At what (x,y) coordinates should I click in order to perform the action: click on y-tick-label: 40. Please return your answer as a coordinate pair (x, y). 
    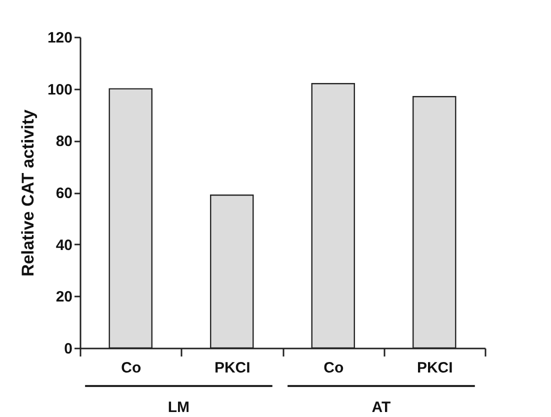
    Looking at the image, I should click on (64, 245).